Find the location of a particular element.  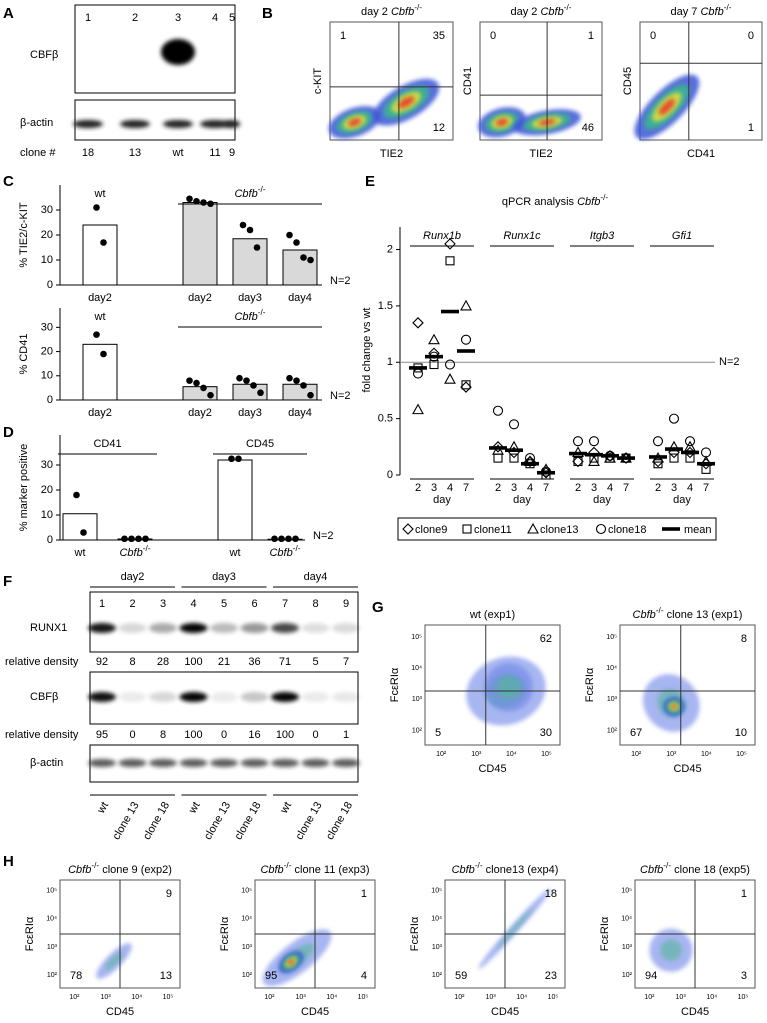

x-tick-label: day2 is located at coordinates (200, 413).